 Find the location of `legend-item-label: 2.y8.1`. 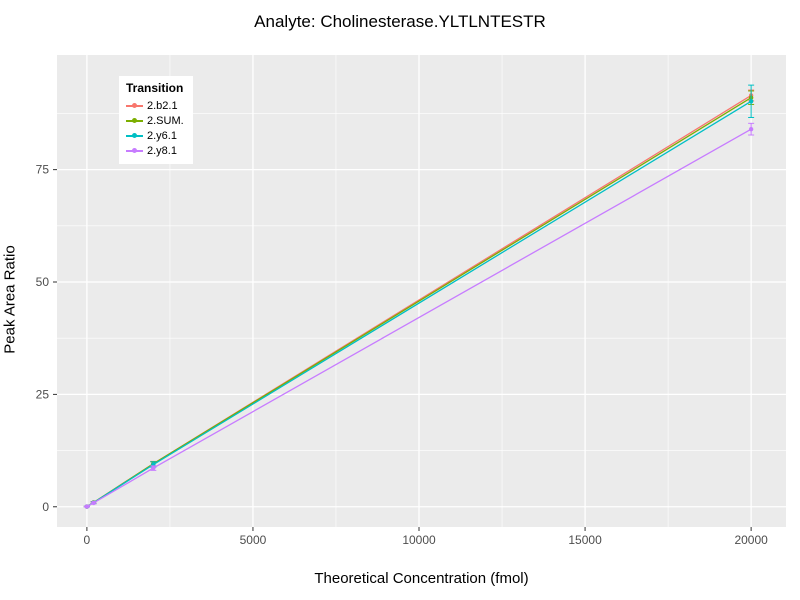

legend-item-label: 2.y8.1 is located at coordinates (162, 150).